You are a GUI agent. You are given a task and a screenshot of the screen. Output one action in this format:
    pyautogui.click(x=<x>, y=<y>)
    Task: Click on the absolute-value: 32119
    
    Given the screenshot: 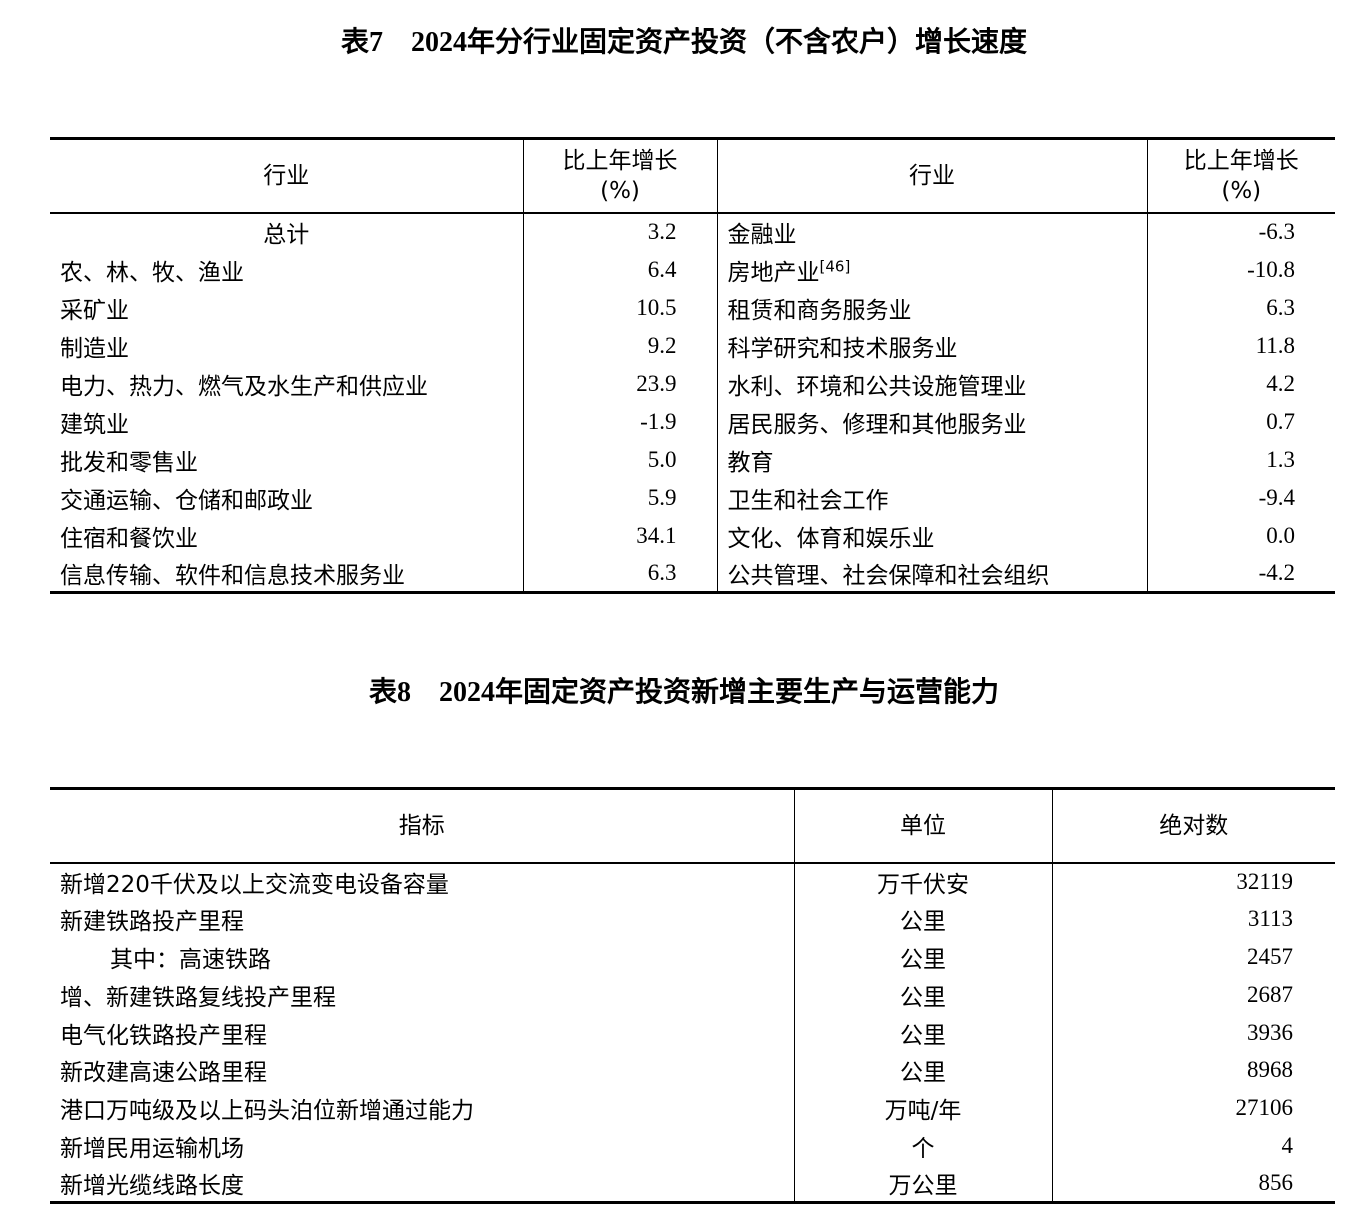 What is the action you would take?
    pyautogui.click(x=1193, y=881)
    